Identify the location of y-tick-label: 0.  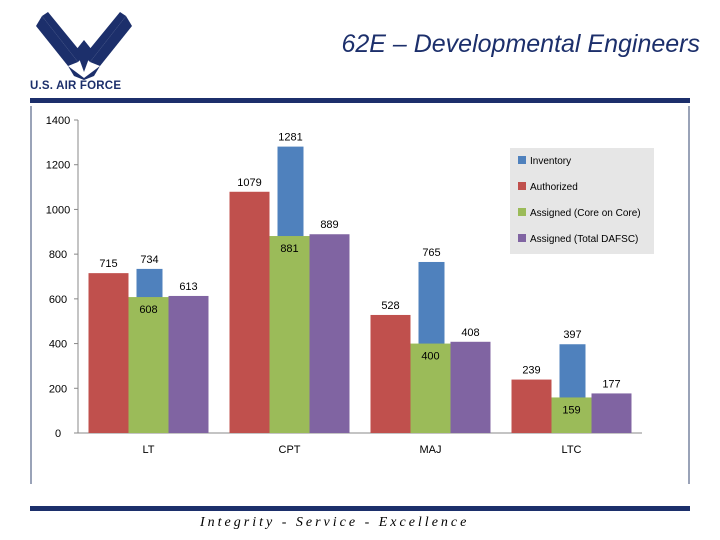
(58, 434).